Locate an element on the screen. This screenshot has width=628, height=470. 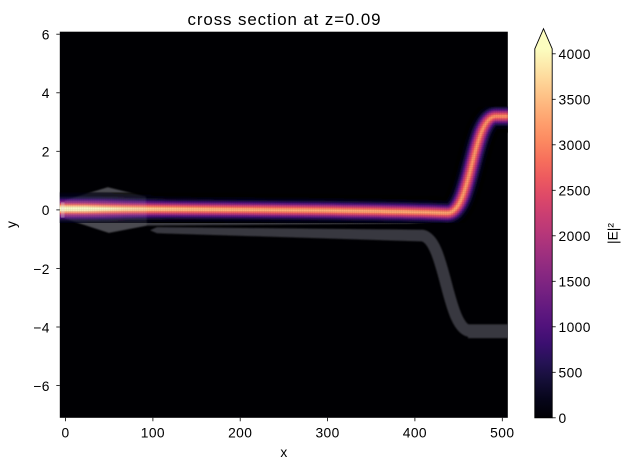
svg-text: 2000 is located at coordinates (575, 236).